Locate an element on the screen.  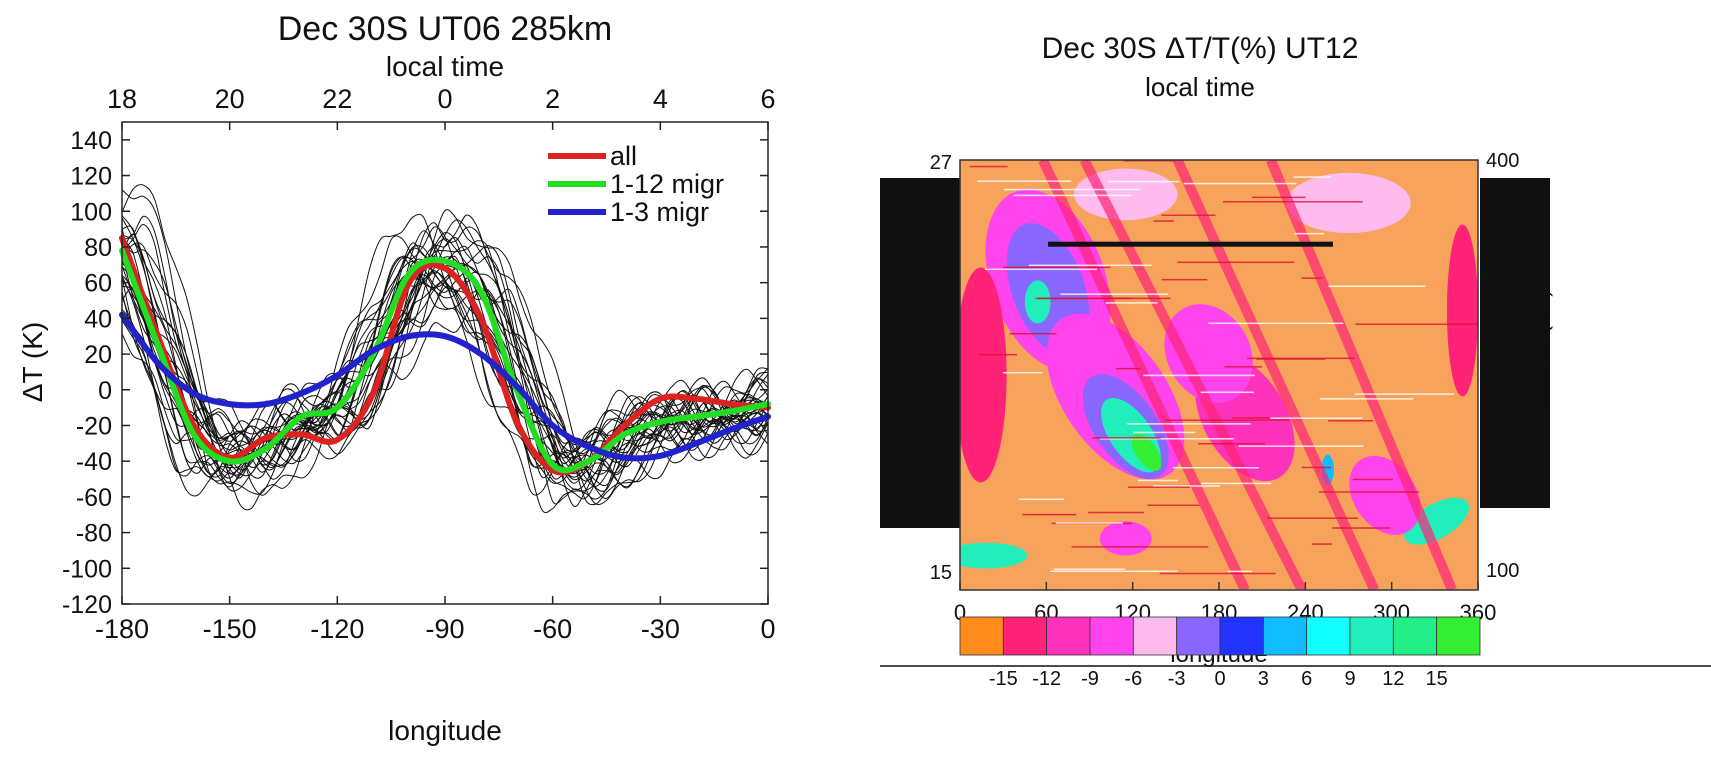
x-tick-label: -90 is located at coordinates (444, 629).